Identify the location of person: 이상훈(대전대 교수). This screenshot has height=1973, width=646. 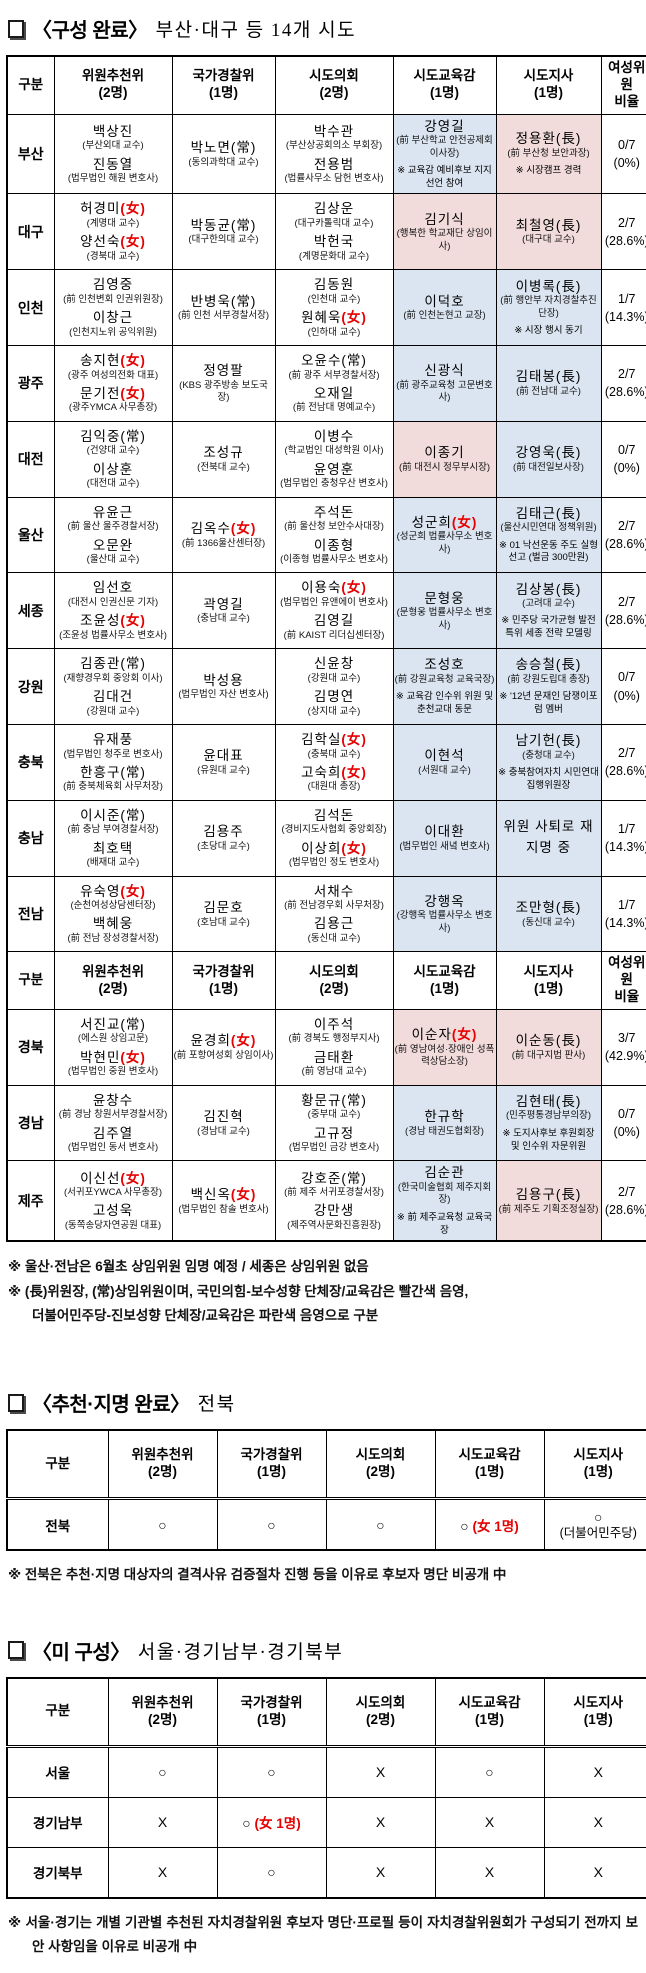
(113, 476).